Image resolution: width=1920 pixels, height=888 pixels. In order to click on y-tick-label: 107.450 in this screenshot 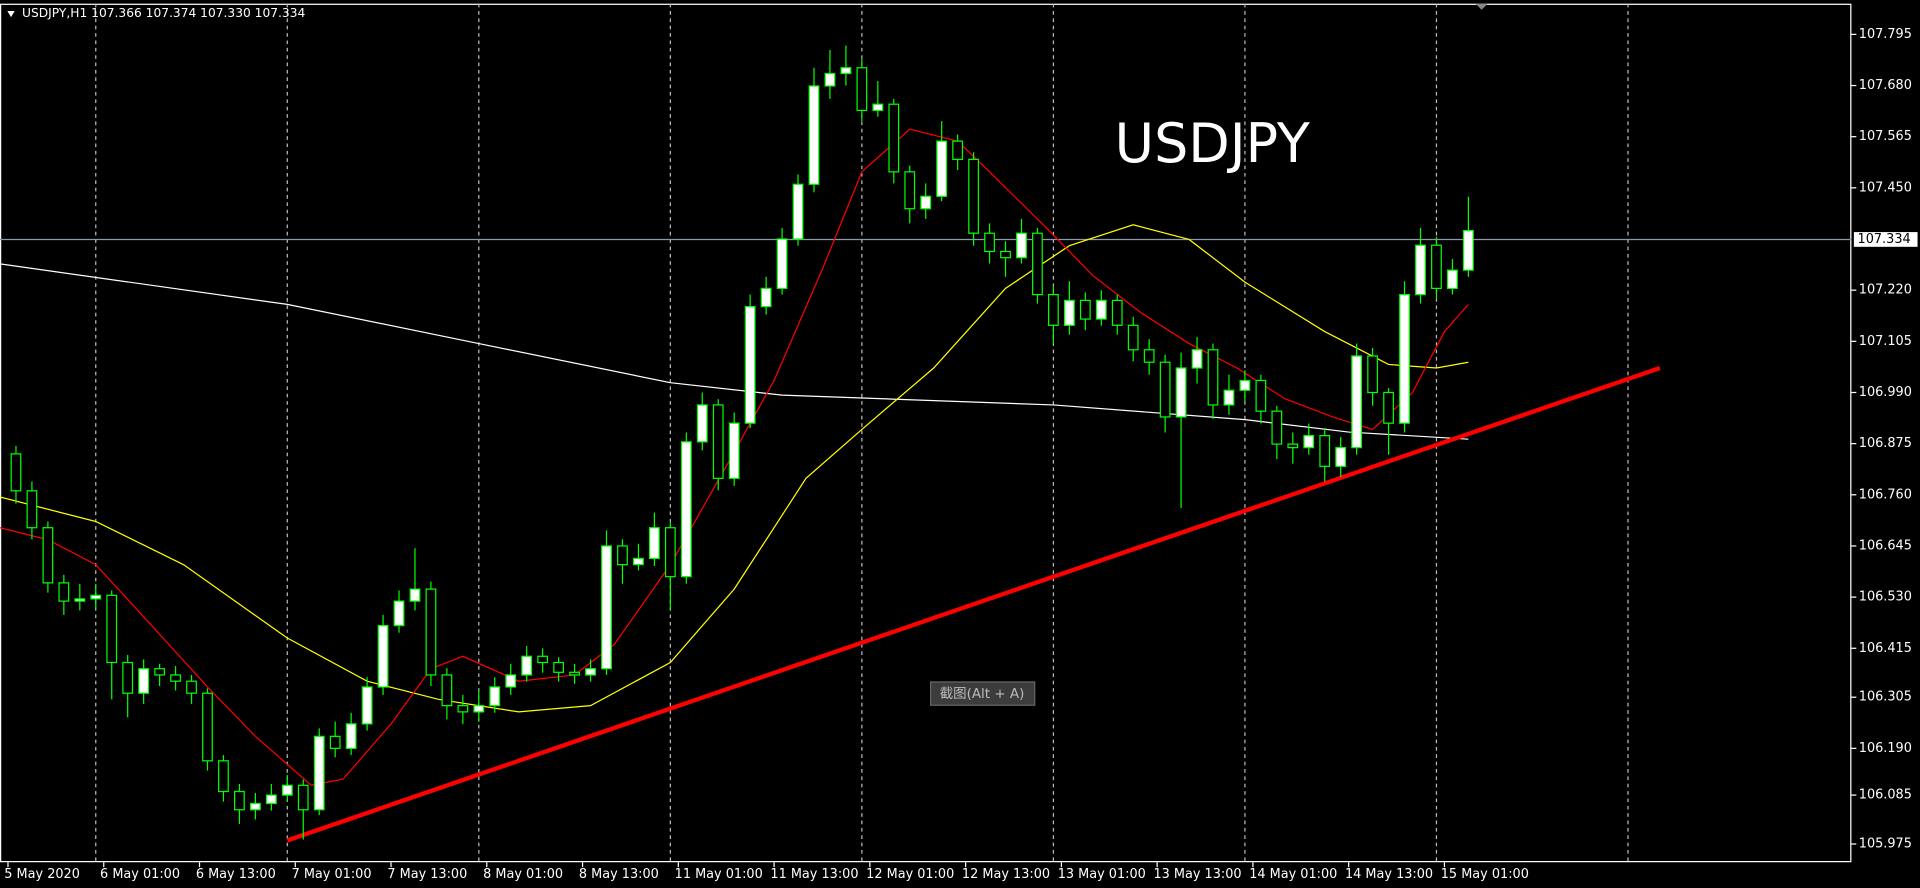, I will do `click(1885, 187)`.